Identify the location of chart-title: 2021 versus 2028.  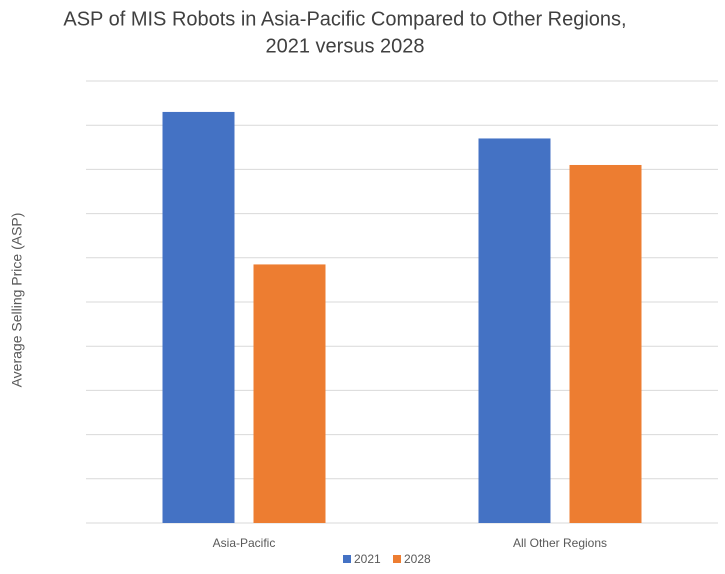
(344, 46).